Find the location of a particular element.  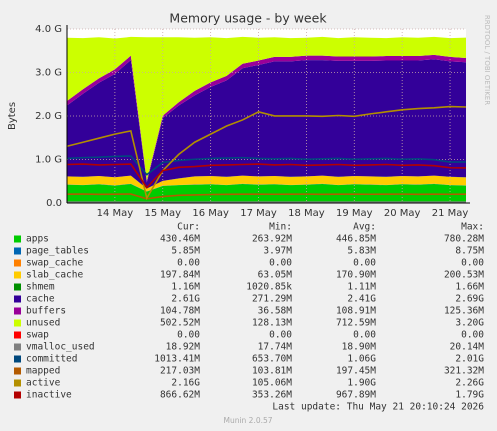

legend-stat: 1.11M is located at coordinates (361, 287).